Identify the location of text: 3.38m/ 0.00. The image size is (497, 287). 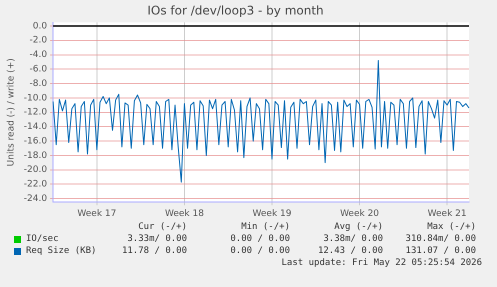
(353, 239).